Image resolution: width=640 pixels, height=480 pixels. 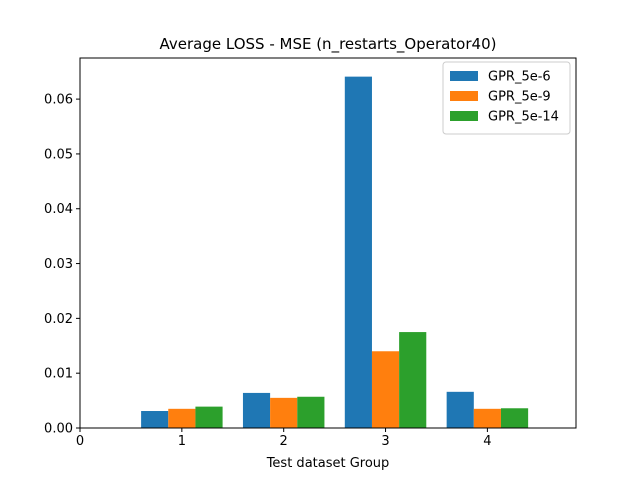 What do you see at coordinates (58, 100) in the screenshot?
I see `y-tick-label: 0.06` at bounding box center [58, 100].